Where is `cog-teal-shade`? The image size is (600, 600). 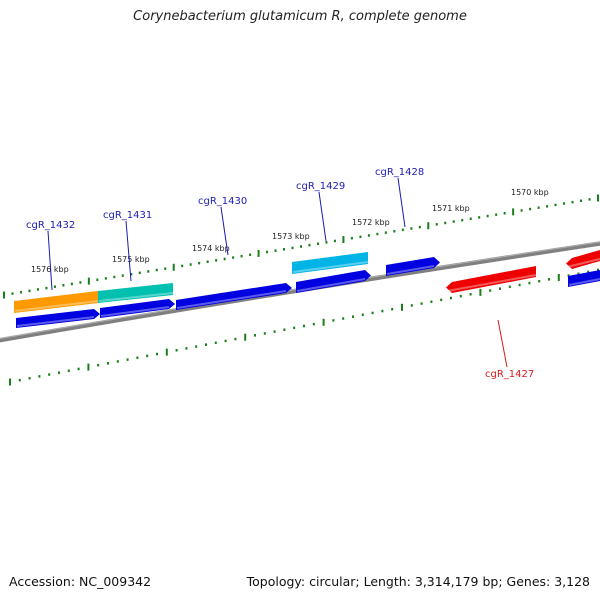 cog-teal-shade is located at coordinates (136, 297).